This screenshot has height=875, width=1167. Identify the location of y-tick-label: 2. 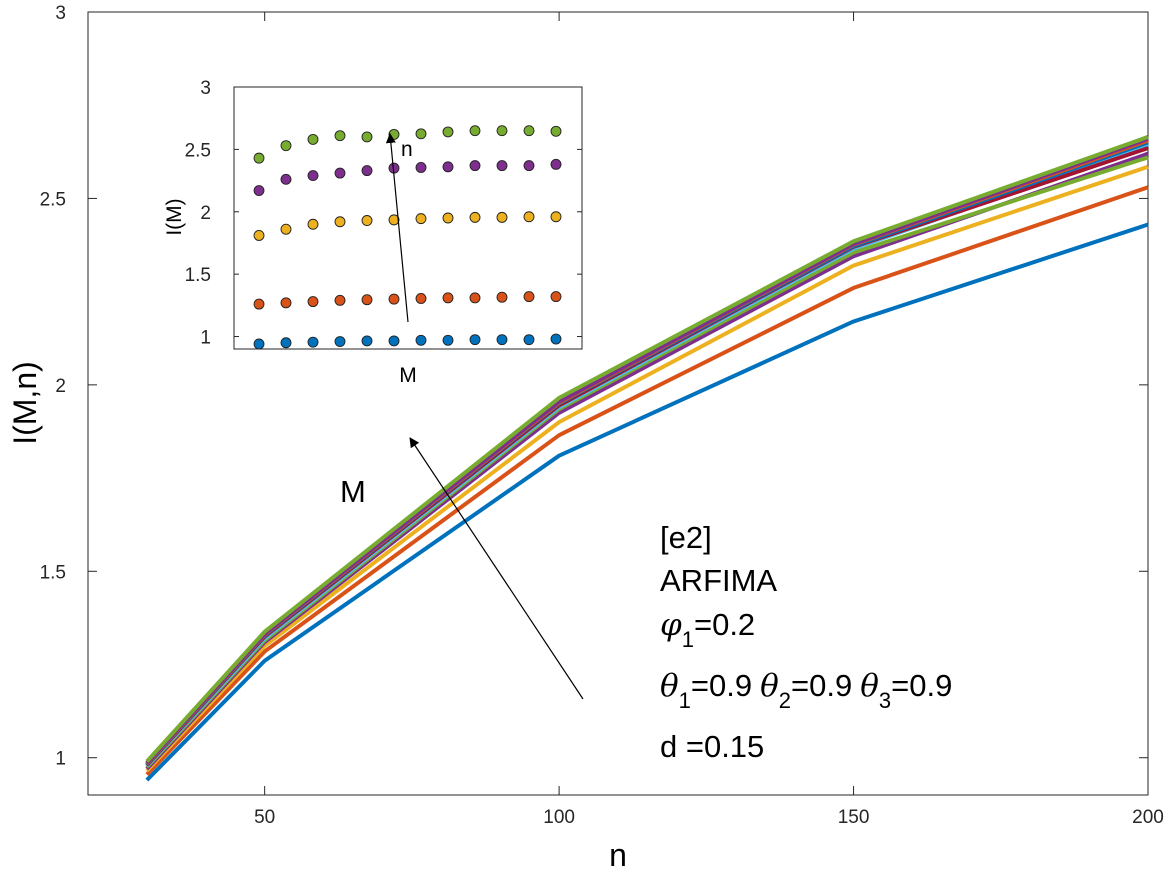
(60, 386).